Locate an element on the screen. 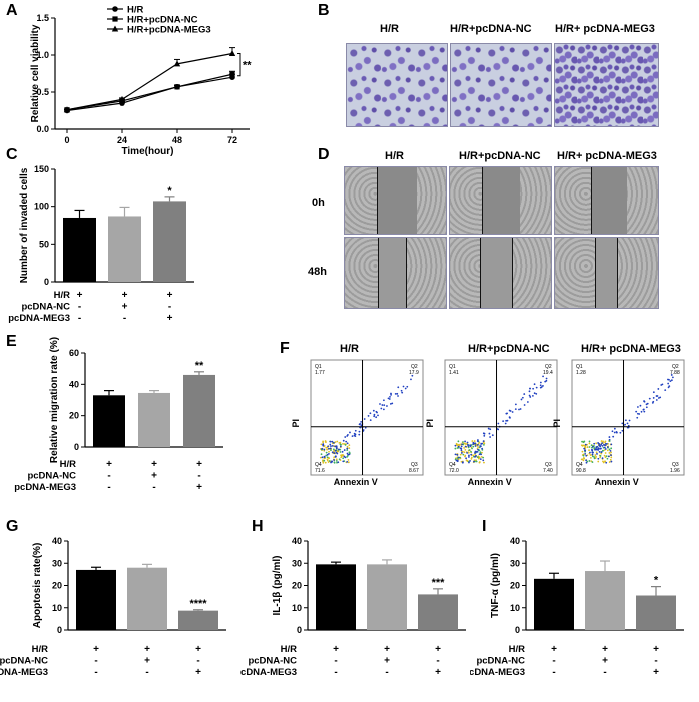  a-ylabel: Relative cell viability is located at coordinates (35, 73).